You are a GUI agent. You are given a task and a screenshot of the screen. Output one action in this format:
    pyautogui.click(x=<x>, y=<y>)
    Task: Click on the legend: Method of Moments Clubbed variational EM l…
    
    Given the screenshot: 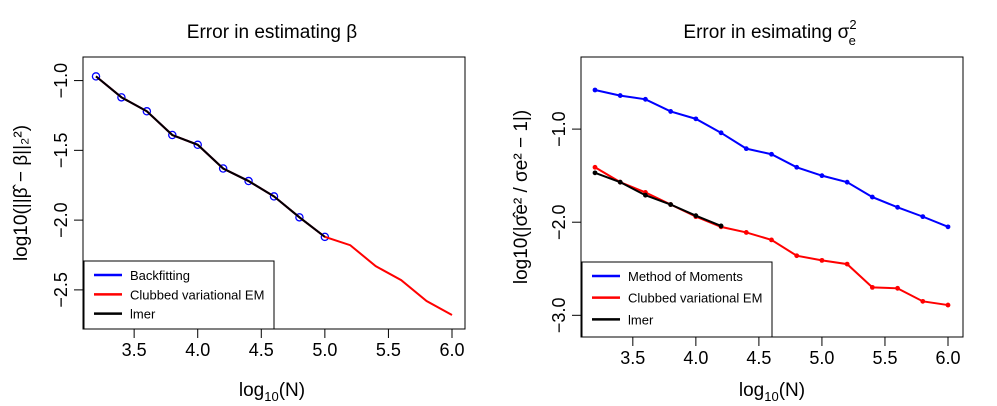 What is the action you would take?
    pyautogui.click(x=677, y=299)
    